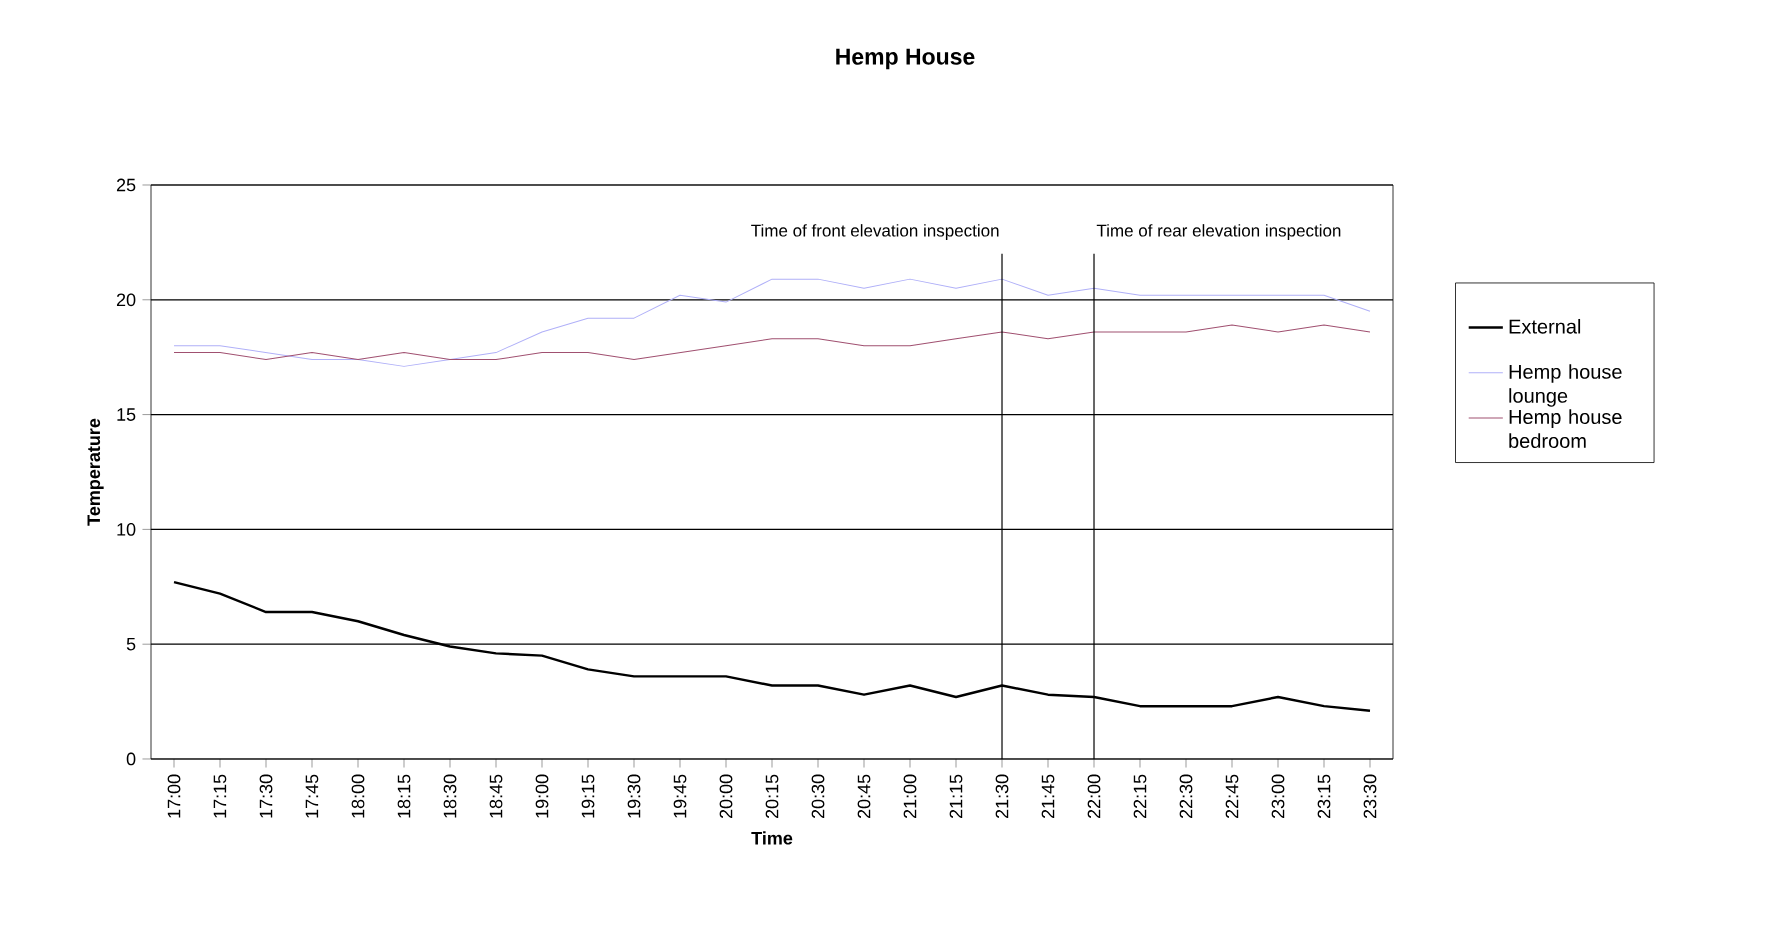 The height and width of the screenshot is (925, 1782). I want to click on x-tick-label: 21:30, so click(1002, 796).